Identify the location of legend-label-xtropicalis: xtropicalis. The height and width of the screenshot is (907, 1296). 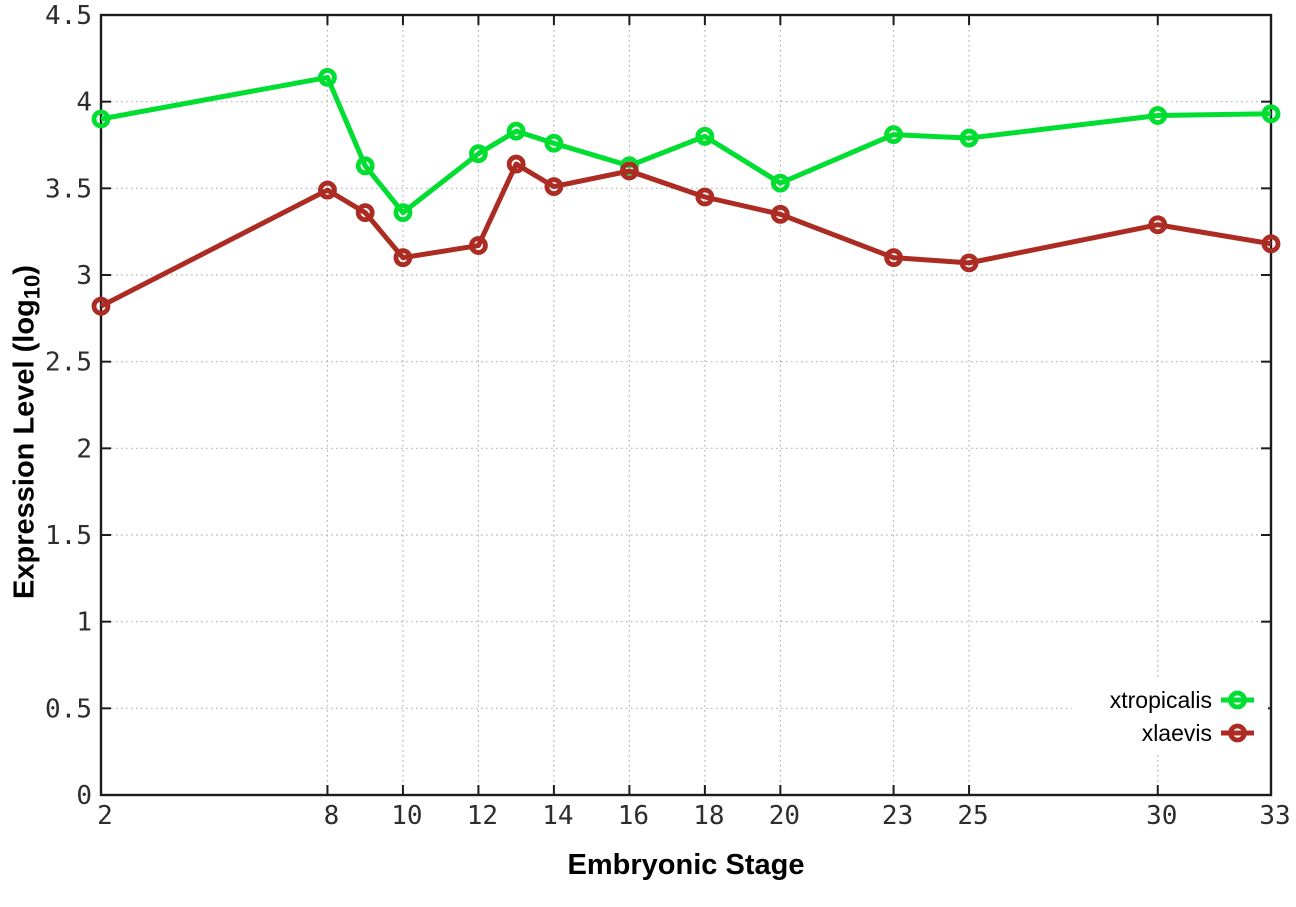
(1161, 700).